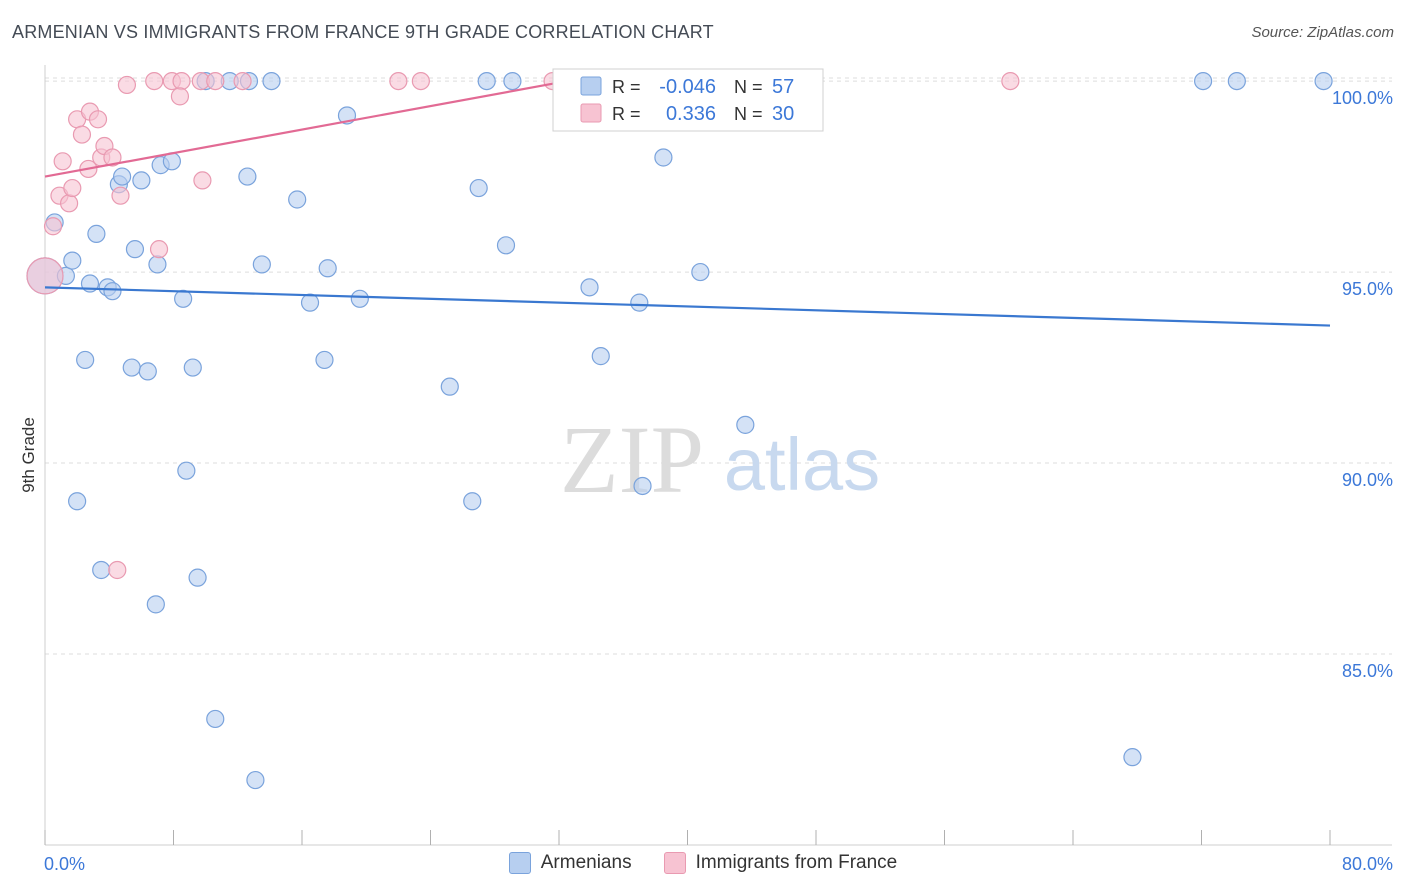  I want to click on y-axis-label: 9th Grade, so click(28, 455).